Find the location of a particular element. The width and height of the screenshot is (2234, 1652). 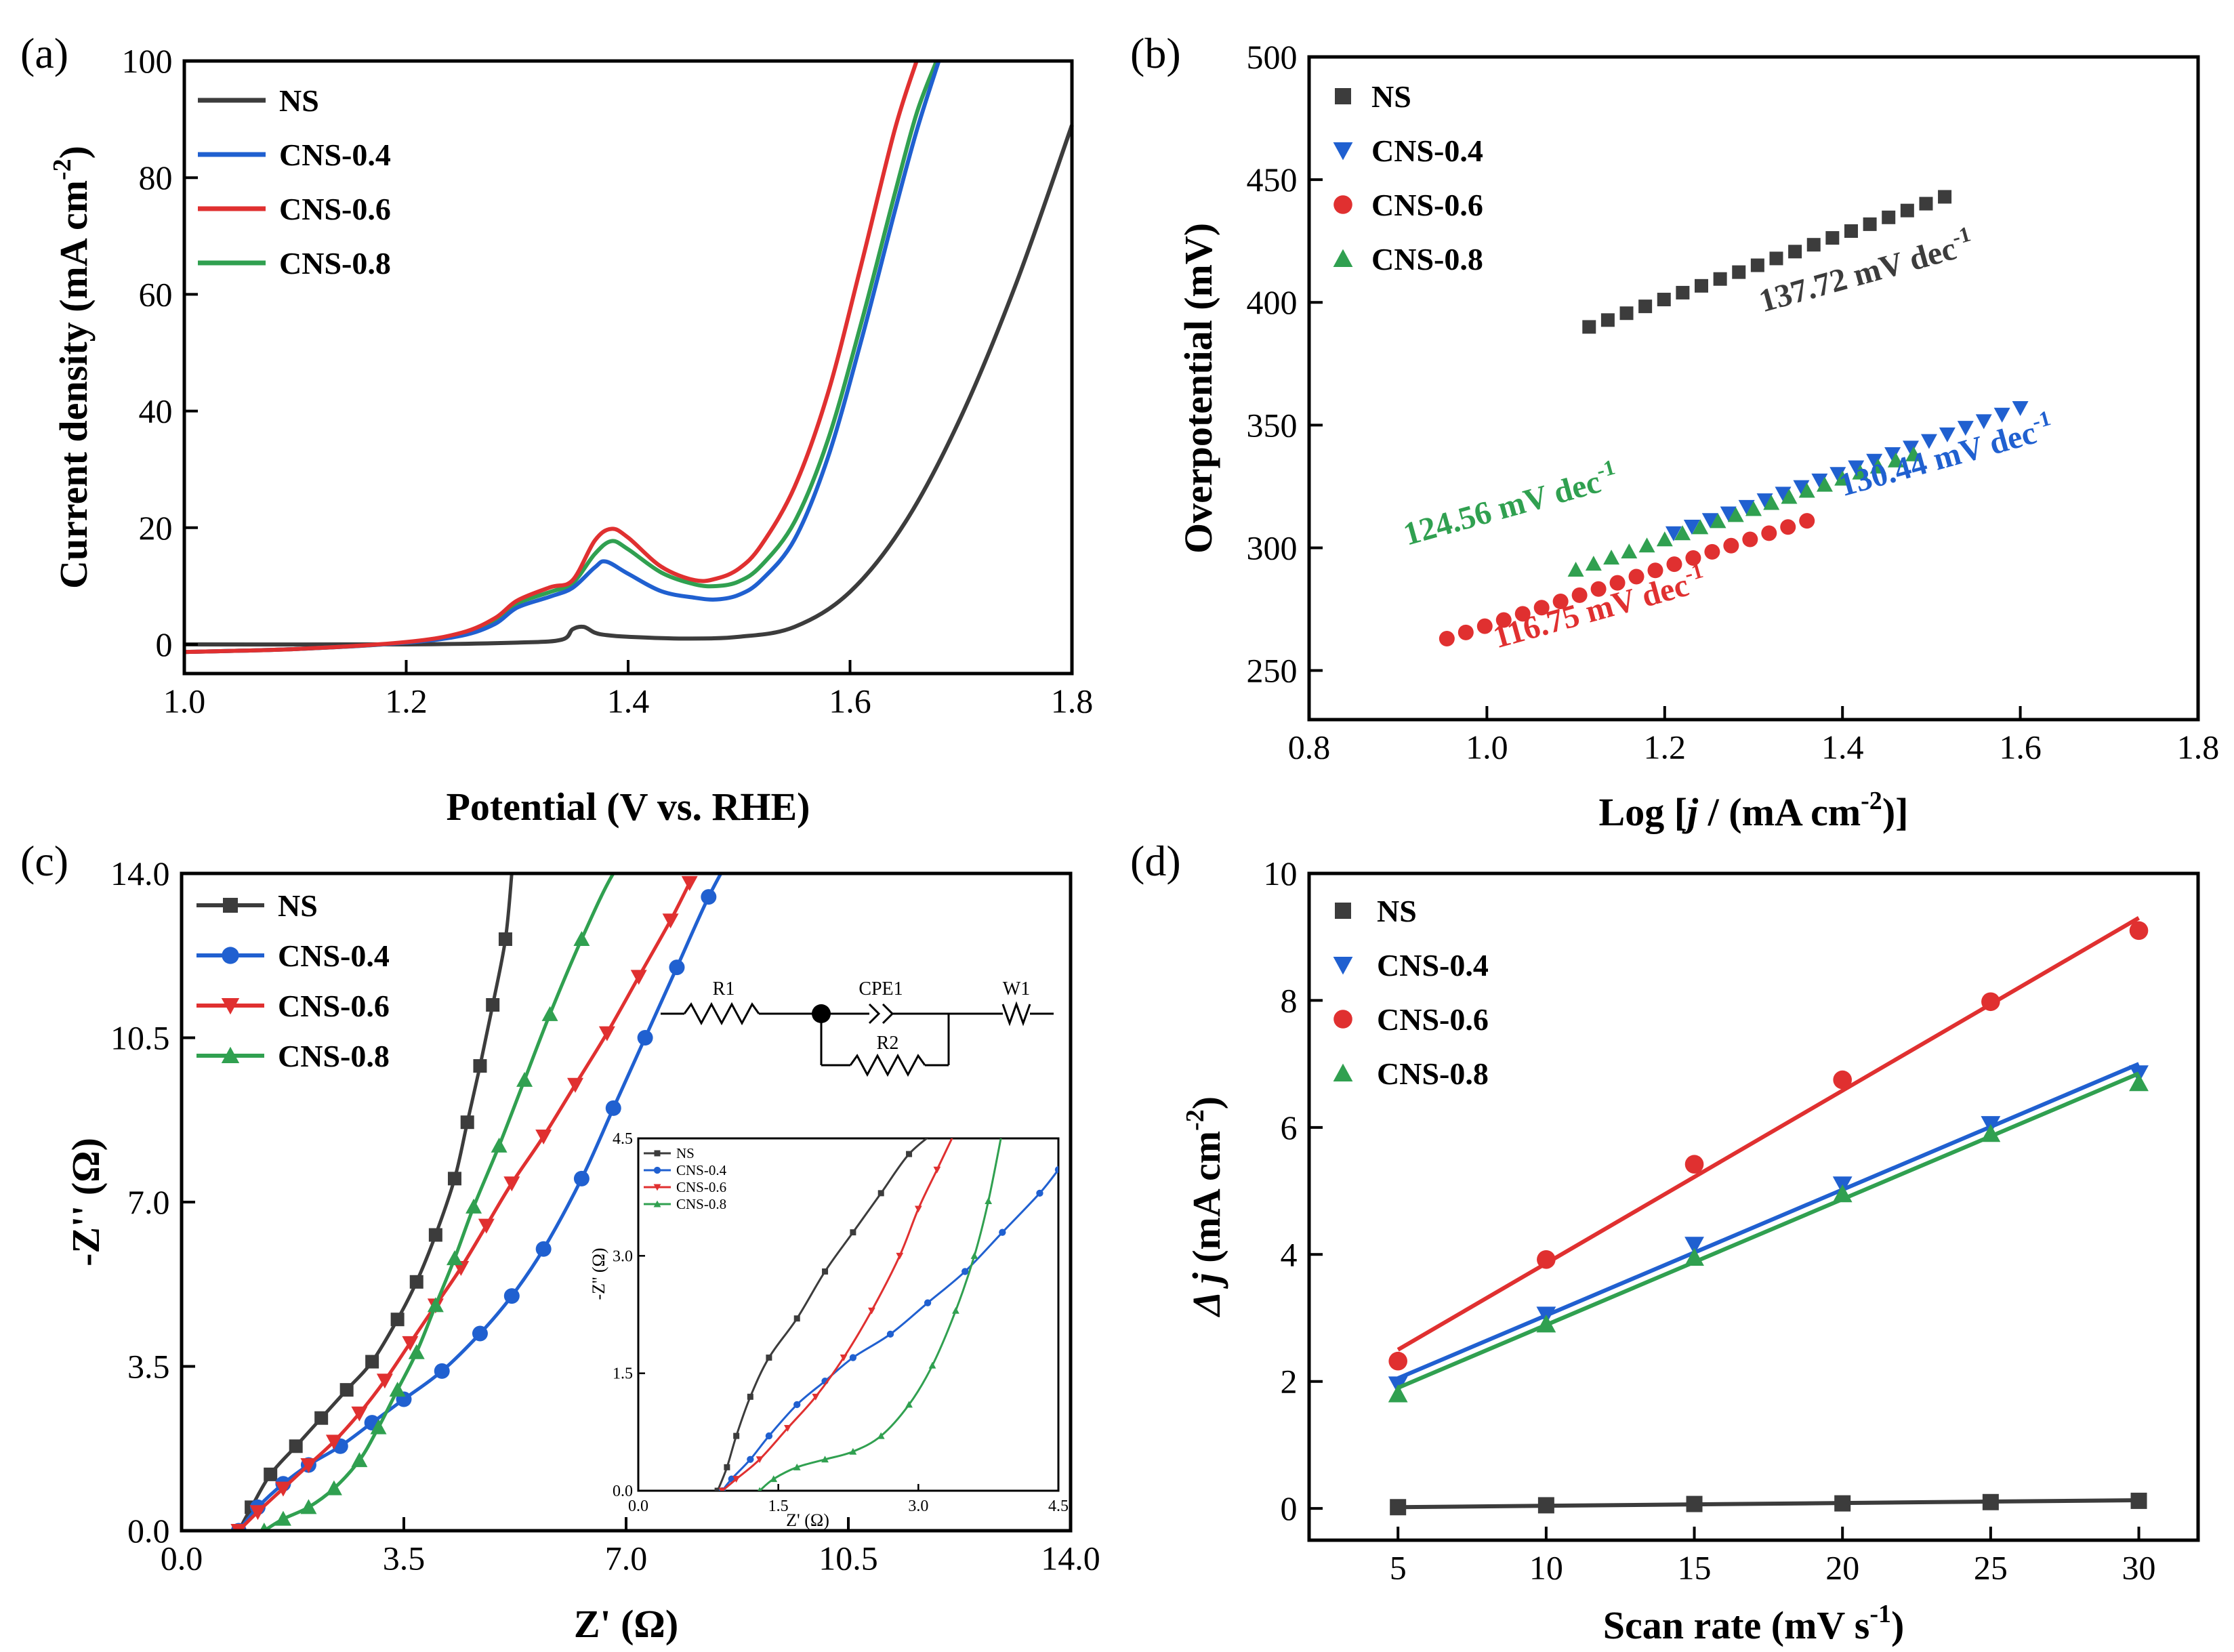

y-tick-label-a-2: 40 is located at coordinates (156, 411).